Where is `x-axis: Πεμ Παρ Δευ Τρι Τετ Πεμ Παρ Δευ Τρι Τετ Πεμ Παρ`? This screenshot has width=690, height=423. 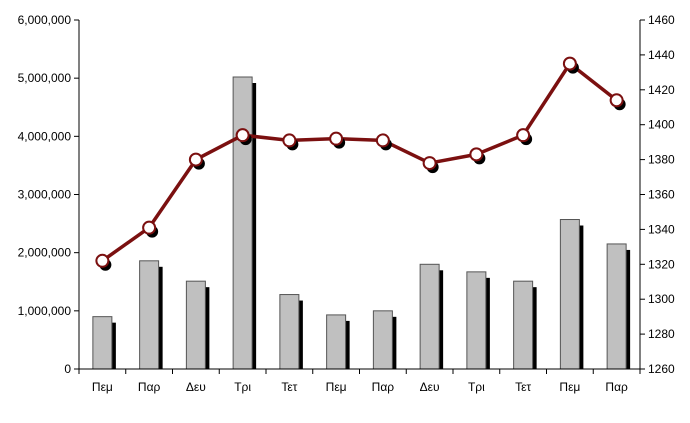 x-axis: Πεμ Παρ Δευ Τρι Τετ Πεμ Παρ Δευ Τρι Τετ Πεμ Παρ is located at coordinates (359, 381).